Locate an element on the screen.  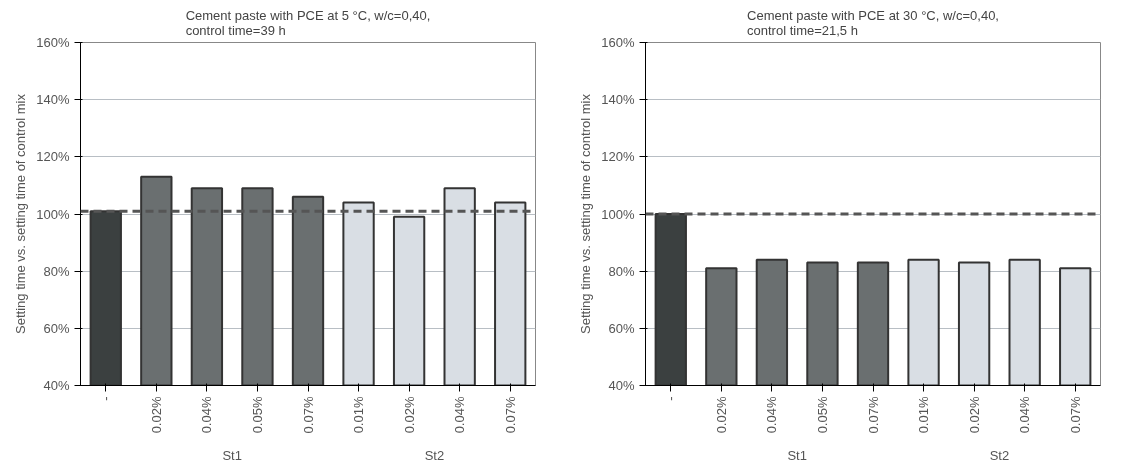
chart-title: Cement paste with PCE at 5 °C, w/c=0,40, control time=39 h is located at coordinates (308, 22).